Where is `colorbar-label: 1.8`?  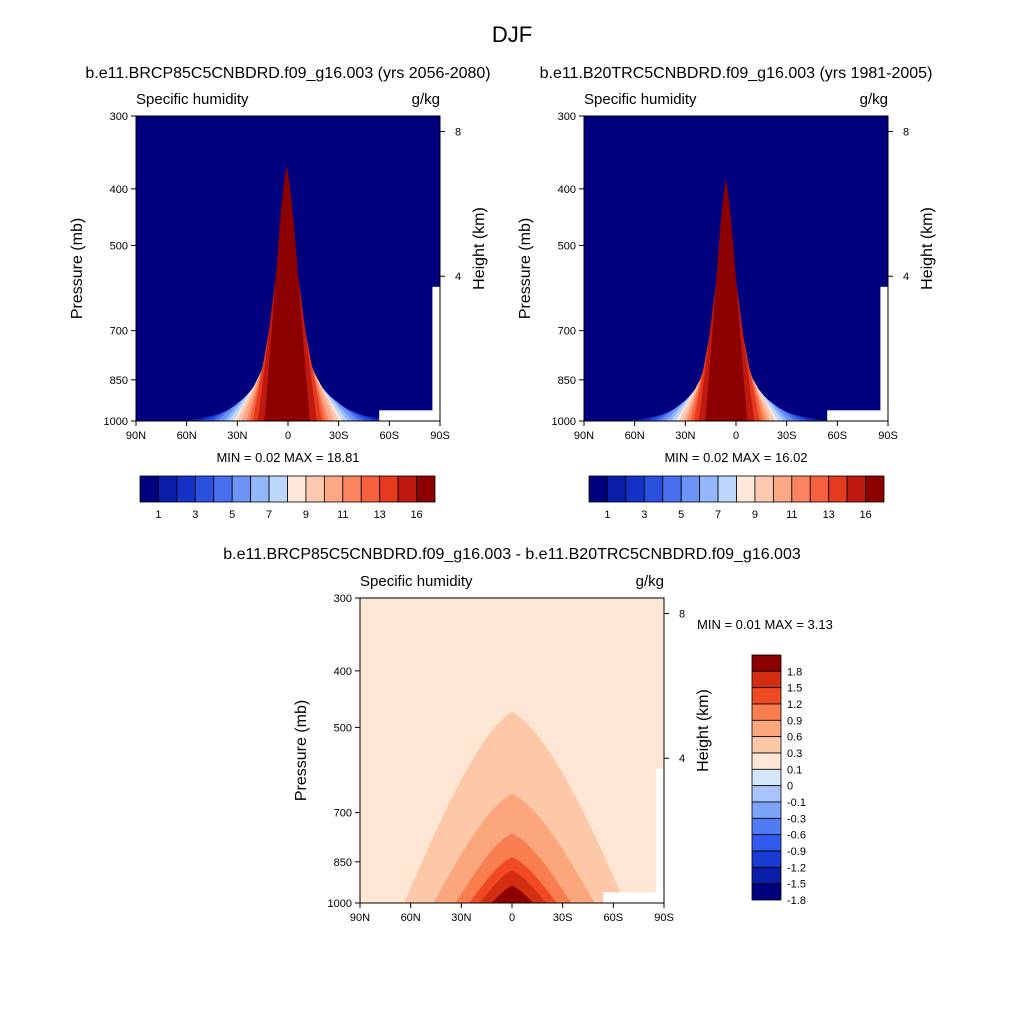 colorbar-label: 1.8 is located at coordinates (794, 672).